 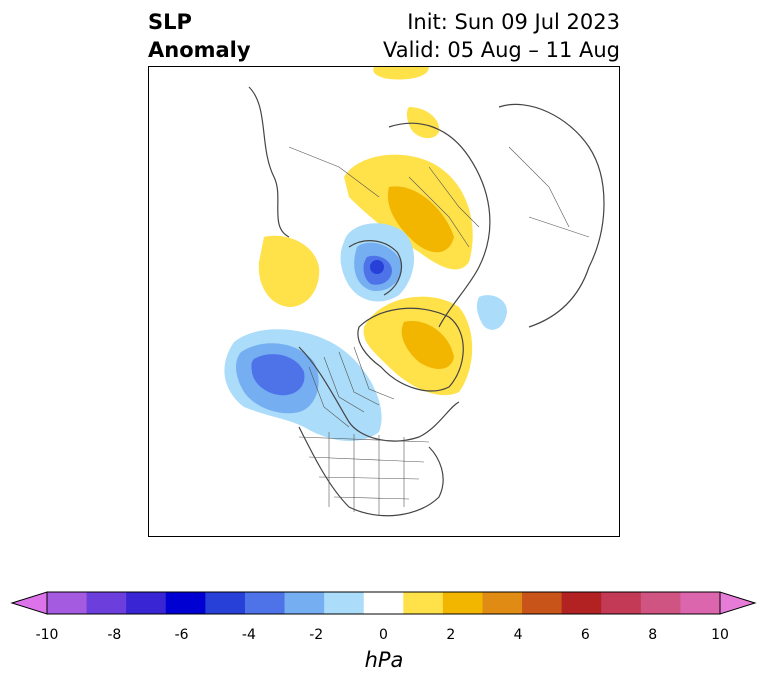 What do you see at coordinates (383, 635) in the screenshot?
I see `colorbar-tick-label: 0` at bounding box center [383, 635].